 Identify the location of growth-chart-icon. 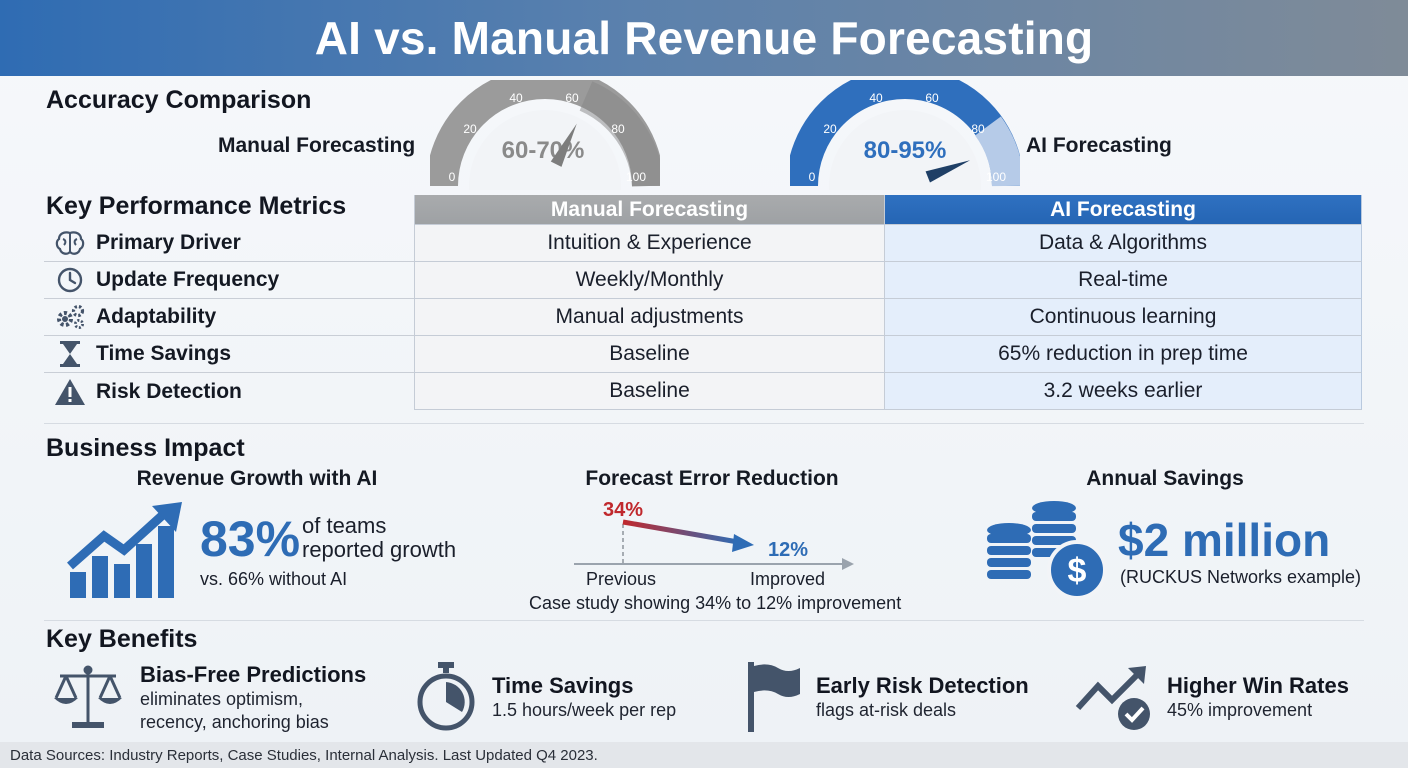
(127, 550).